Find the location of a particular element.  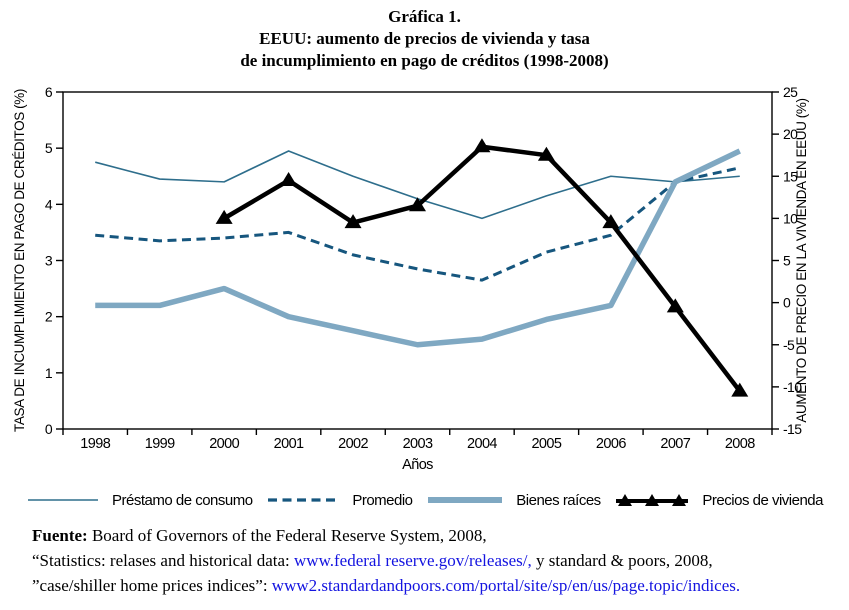

svg-text: -15 is located at coordinates (792, 429).